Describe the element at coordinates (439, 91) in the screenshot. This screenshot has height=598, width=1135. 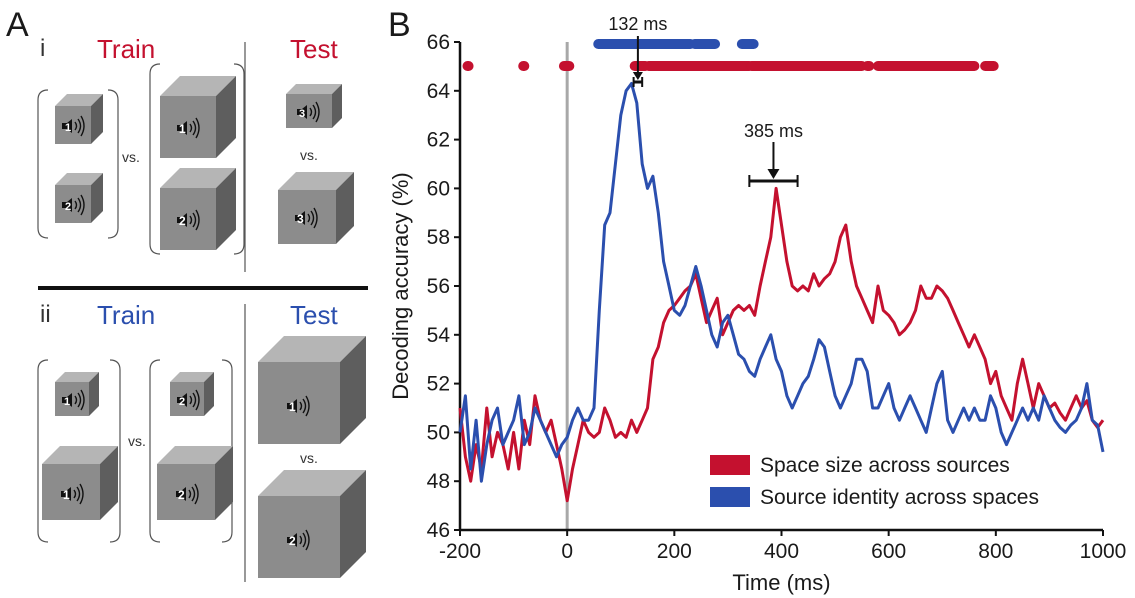
I see `y-tick-label: 64` at that location.